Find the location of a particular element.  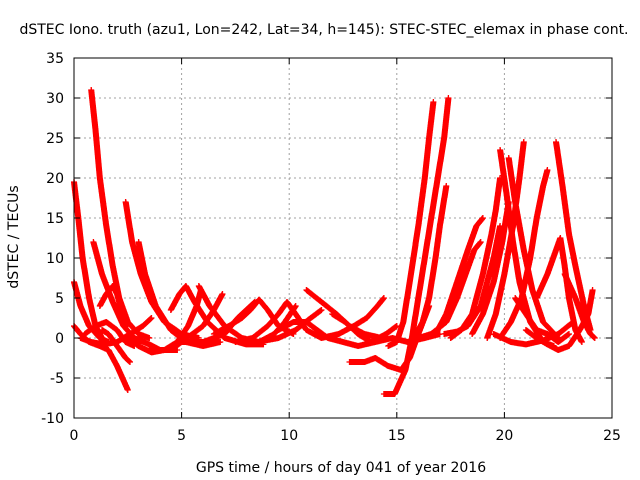

x-tick-label: 15 is located at coordinates (397, 436).